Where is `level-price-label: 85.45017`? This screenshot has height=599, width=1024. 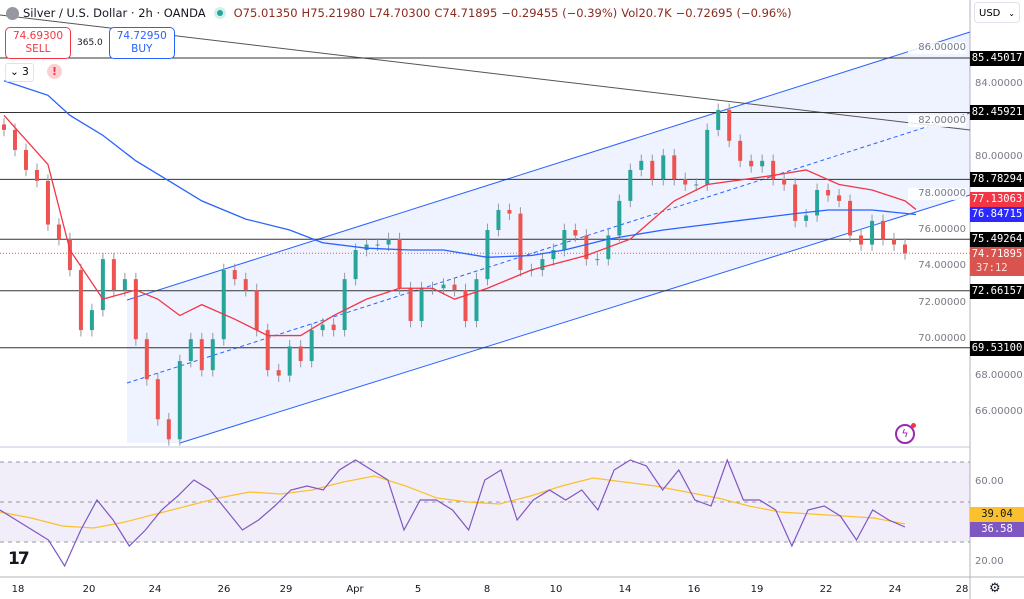
level-price-label: 85.45017 is located at coordinates (997, 58).